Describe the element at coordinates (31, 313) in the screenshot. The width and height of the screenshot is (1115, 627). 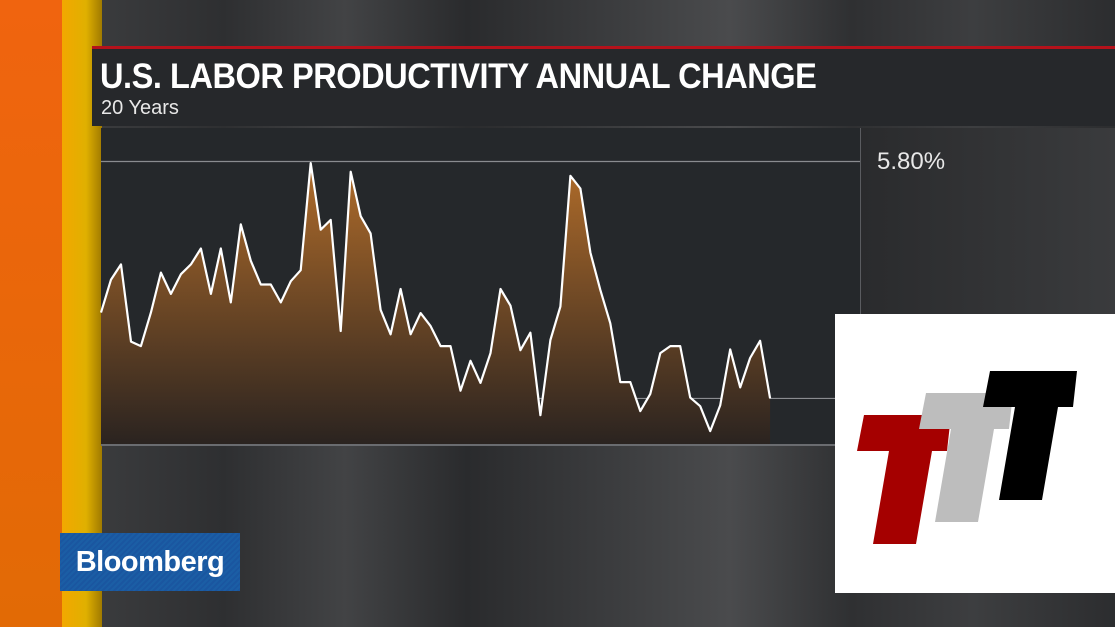
I see `orange-stripe` at that location.